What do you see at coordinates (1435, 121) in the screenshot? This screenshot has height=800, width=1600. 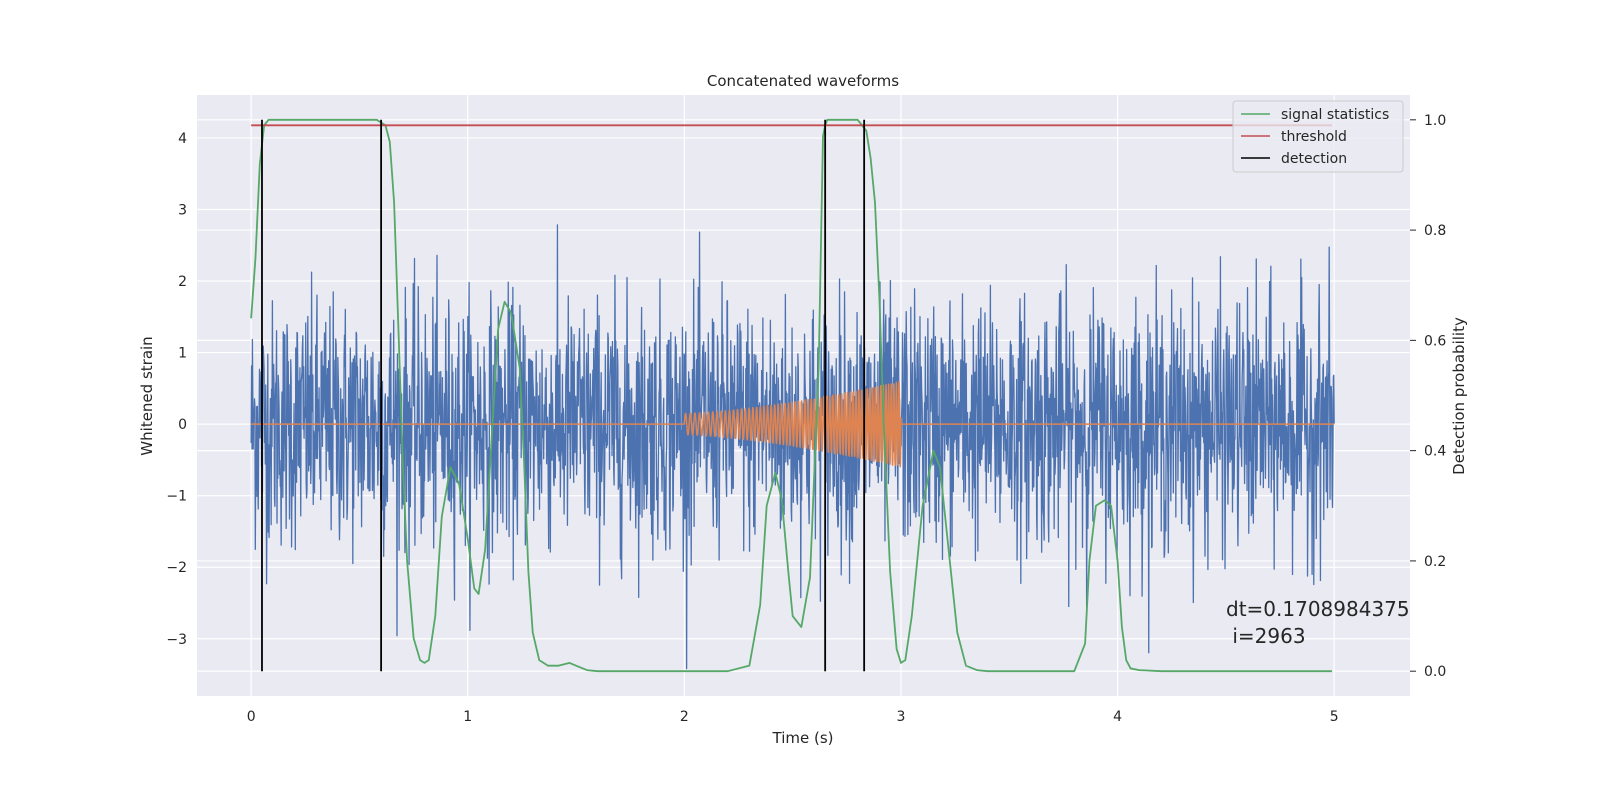 I see `y-right-tick-label: 1.0` at bounding box center [1435, 121].